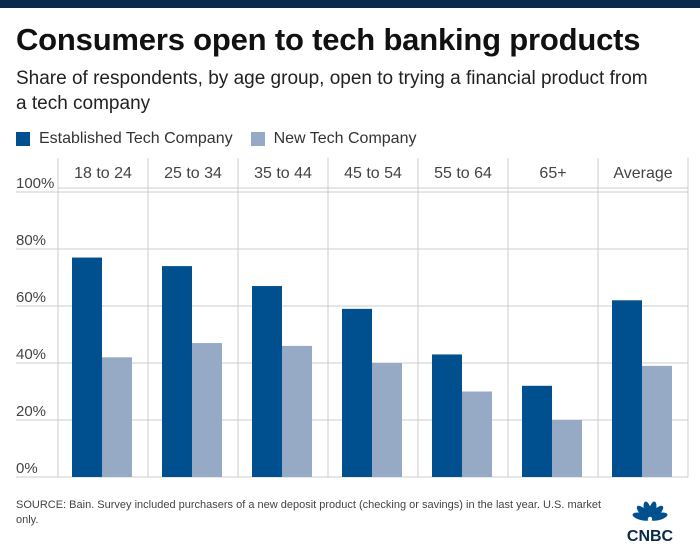  I want to click on x-category-label: 65+, so click(552, 173).